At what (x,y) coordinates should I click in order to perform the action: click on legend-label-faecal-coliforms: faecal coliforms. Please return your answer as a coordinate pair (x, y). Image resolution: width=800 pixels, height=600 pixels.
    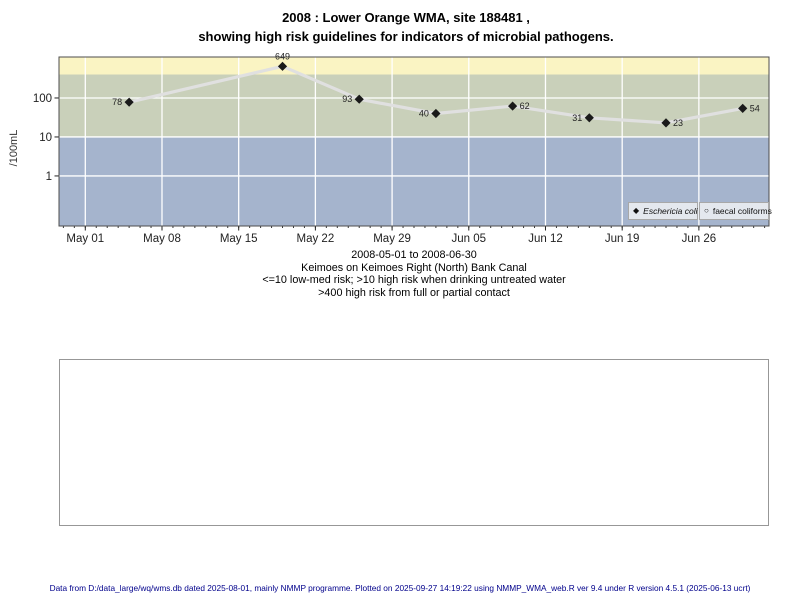
    Looking at the image, I should click on (742, 211).